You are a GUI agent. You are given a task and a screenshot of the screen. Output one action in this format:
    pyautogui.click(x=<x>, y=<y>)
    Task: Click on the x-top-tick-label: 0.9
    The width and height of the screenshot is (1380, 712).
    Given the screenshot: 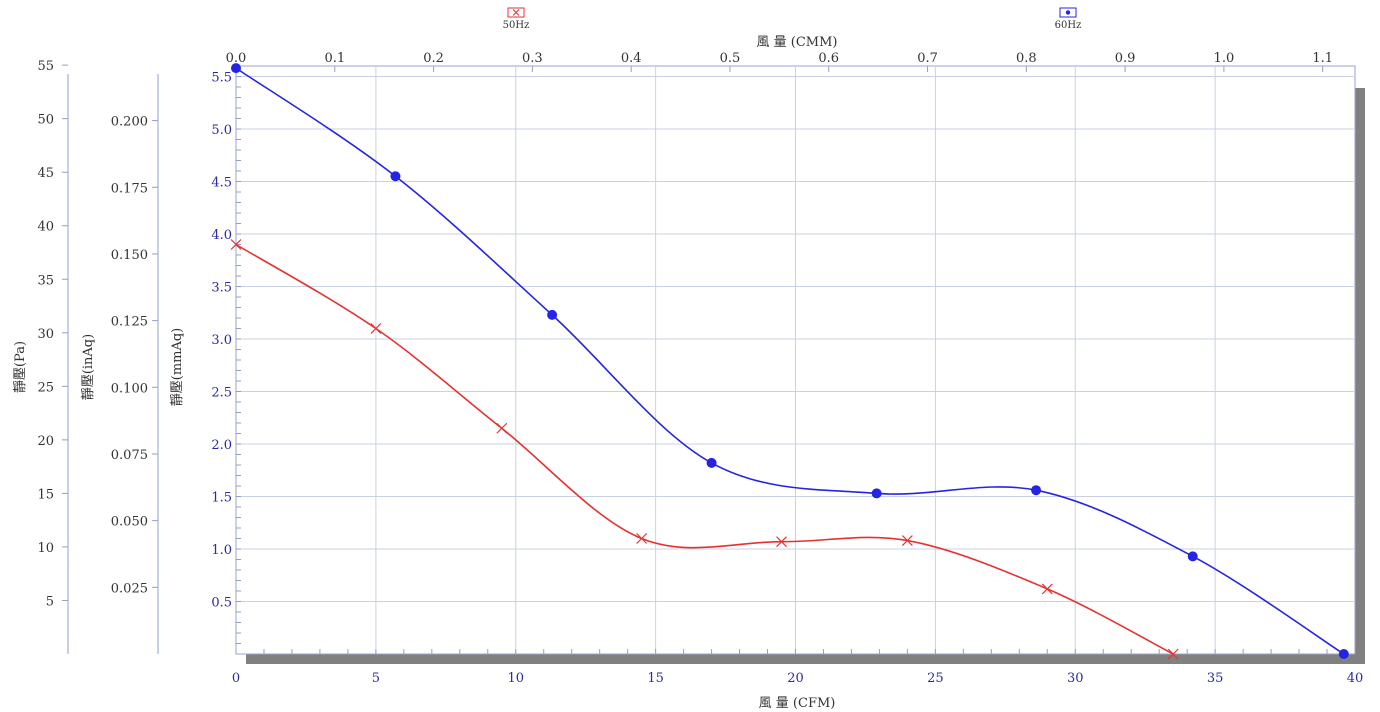 What is the action you would take?
    pyautogui.click(x=1125, y=58)
    